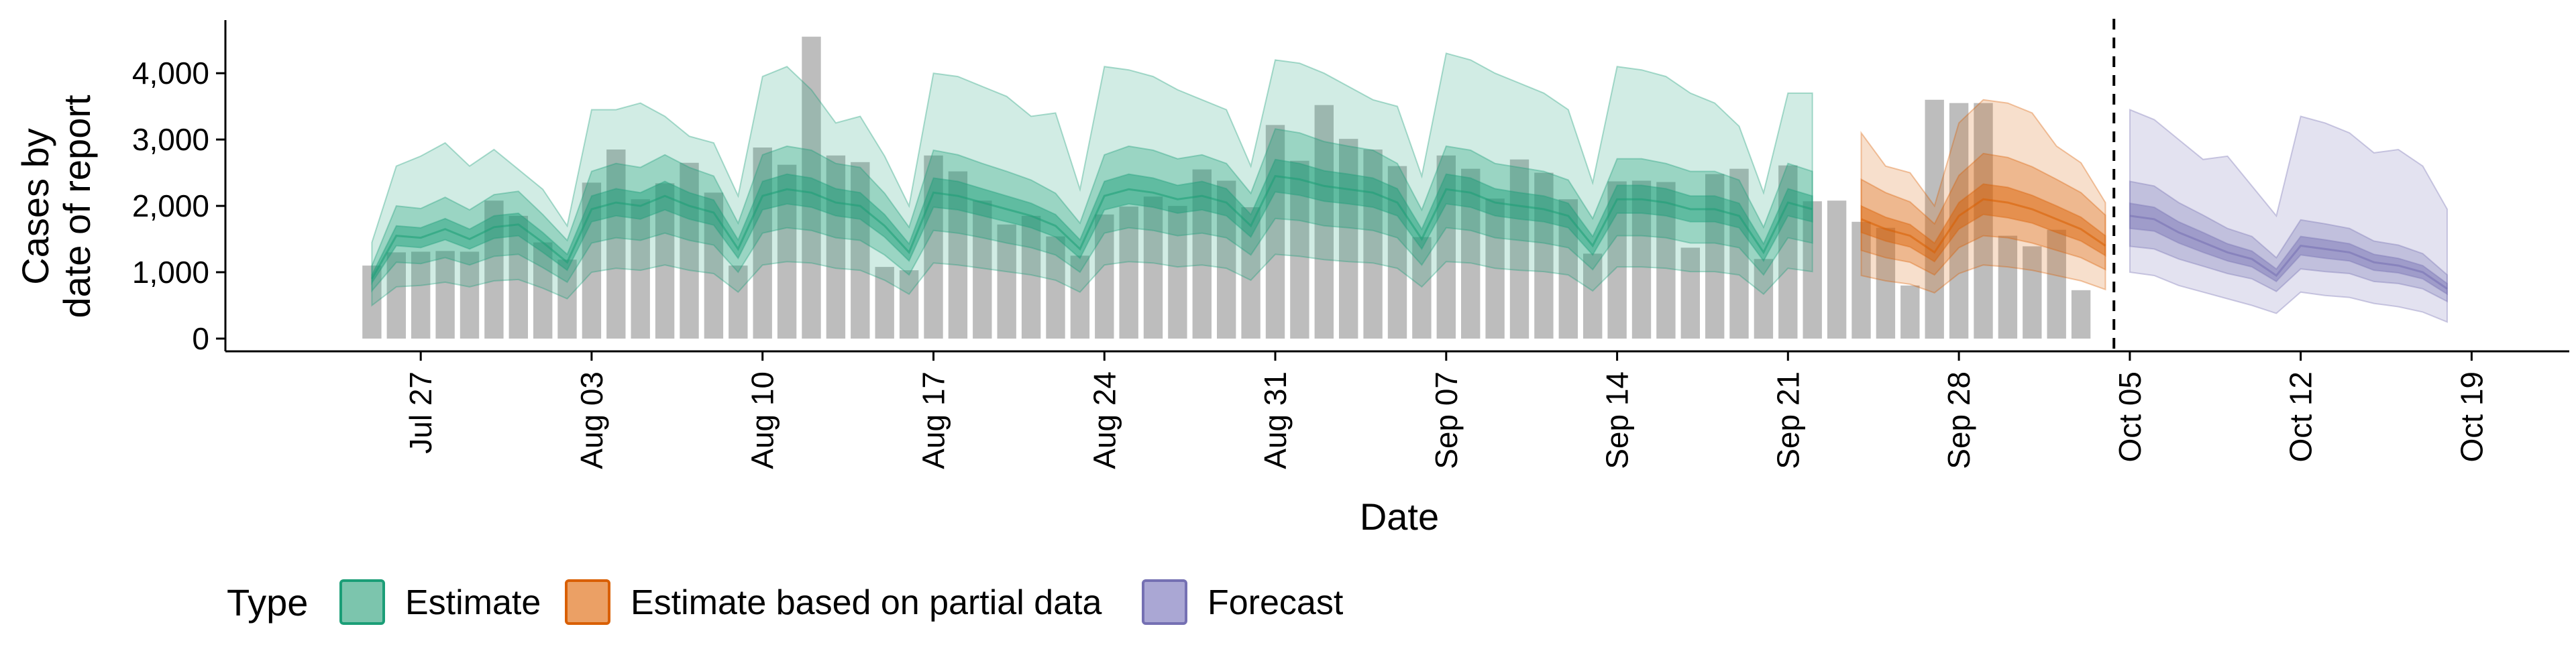 The width and height of the screenshot is (2576, 647). Describe the element at coordinates (170, 139) in the screenshot. I see `y-tick-label: 3,000` at that location.